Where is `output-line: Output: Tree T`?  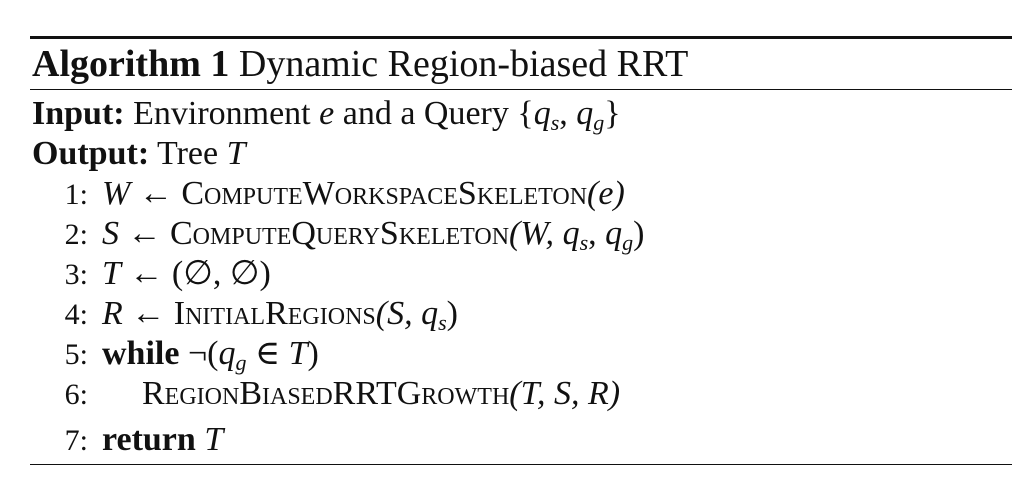 output-line: Output: Tree T is located at coordinates (521, 154).